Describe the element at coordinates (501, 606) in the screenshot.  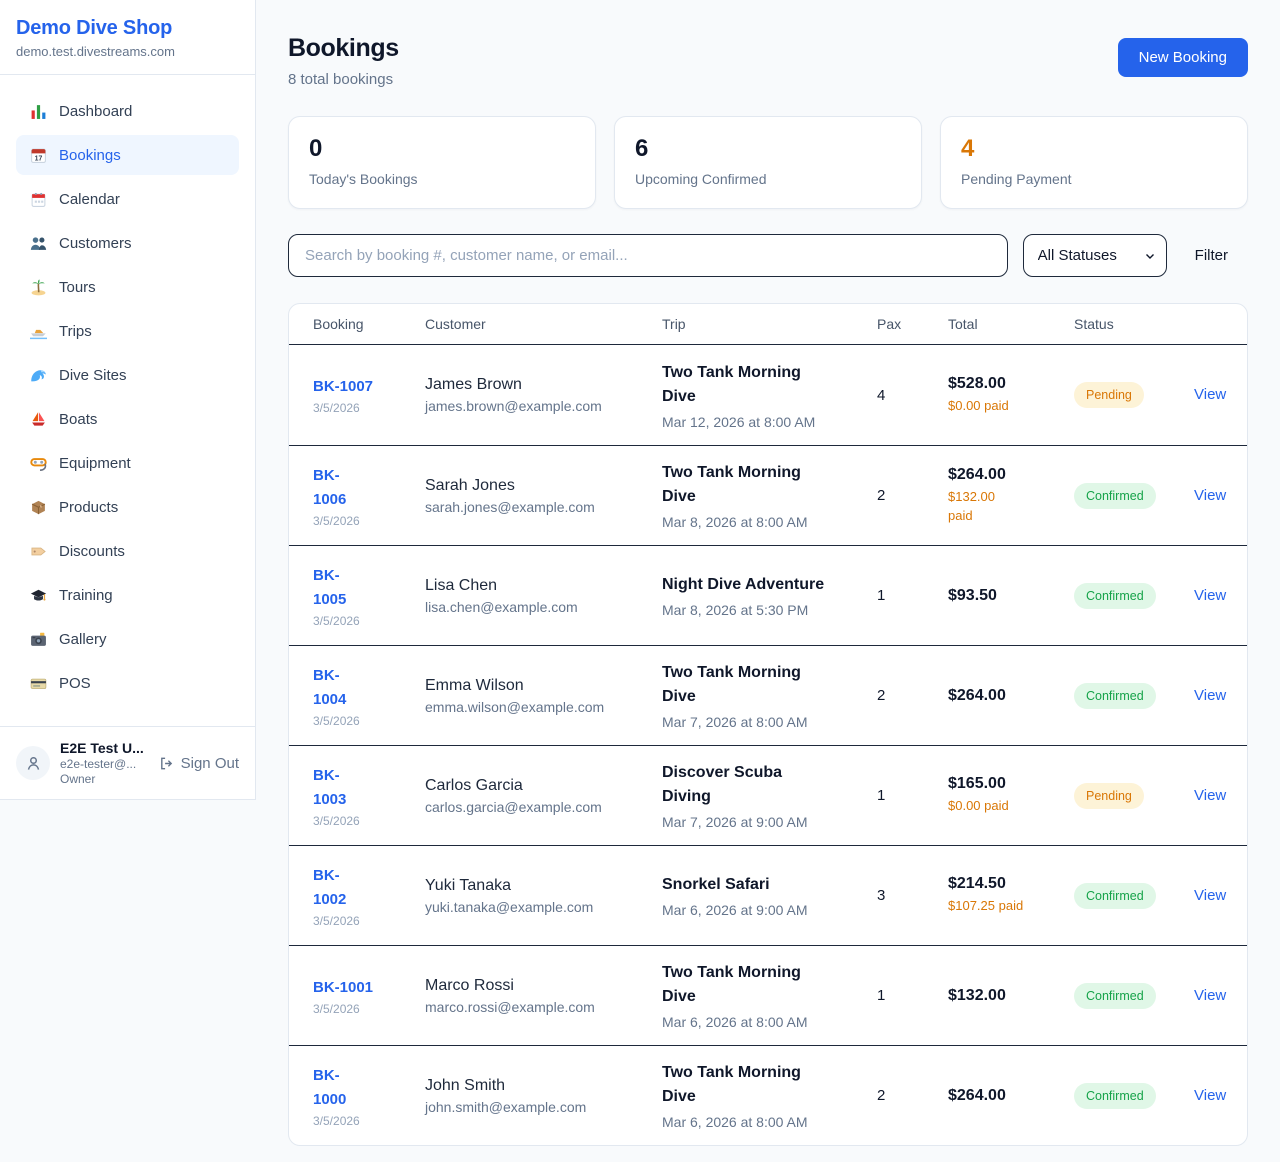
I see `customer-email: lisa.chen@example.com` at that location.